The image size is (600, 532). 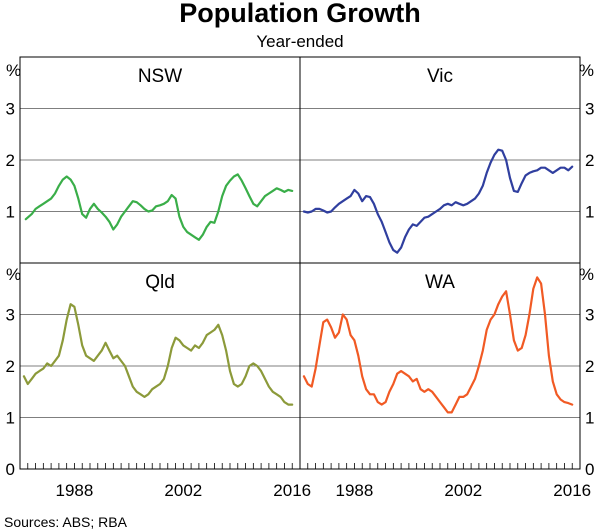 What do you see at coordinates (160, 282) in the screenshot?
I see `panel-title-qld: Qld` at bounding box center [160, 282].